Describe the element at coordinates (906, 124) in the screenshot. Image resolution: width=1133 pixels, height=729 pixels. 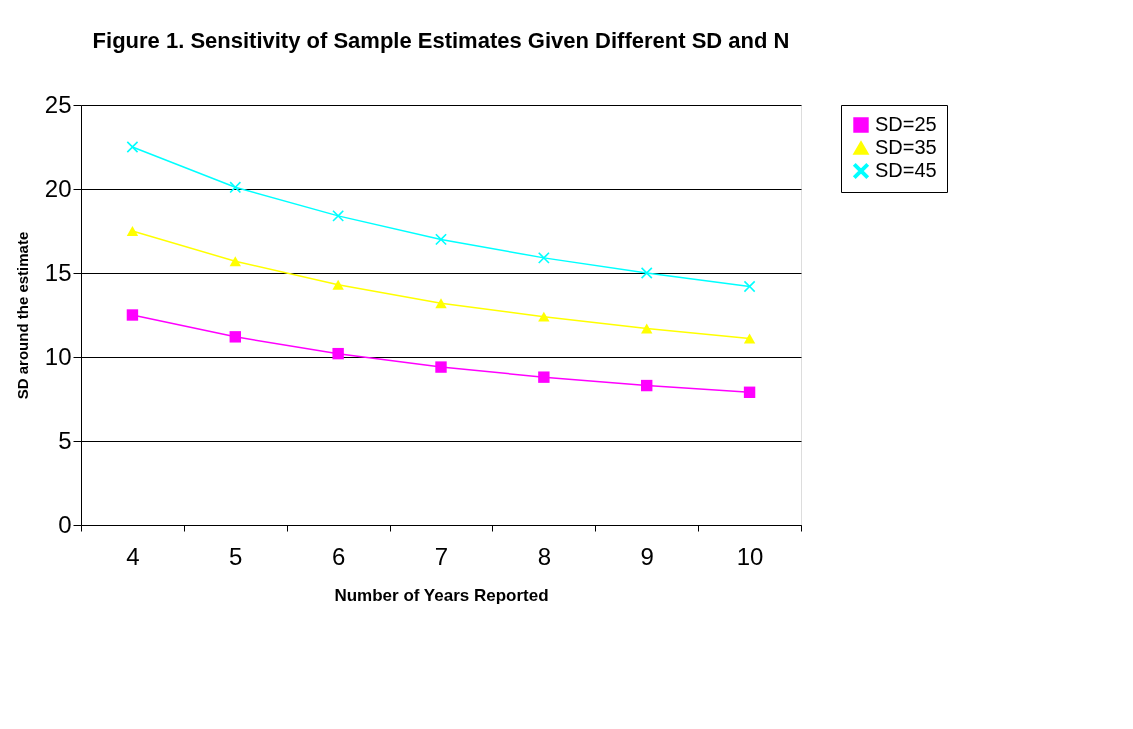
I see `legend-label: SD=25` at that location.